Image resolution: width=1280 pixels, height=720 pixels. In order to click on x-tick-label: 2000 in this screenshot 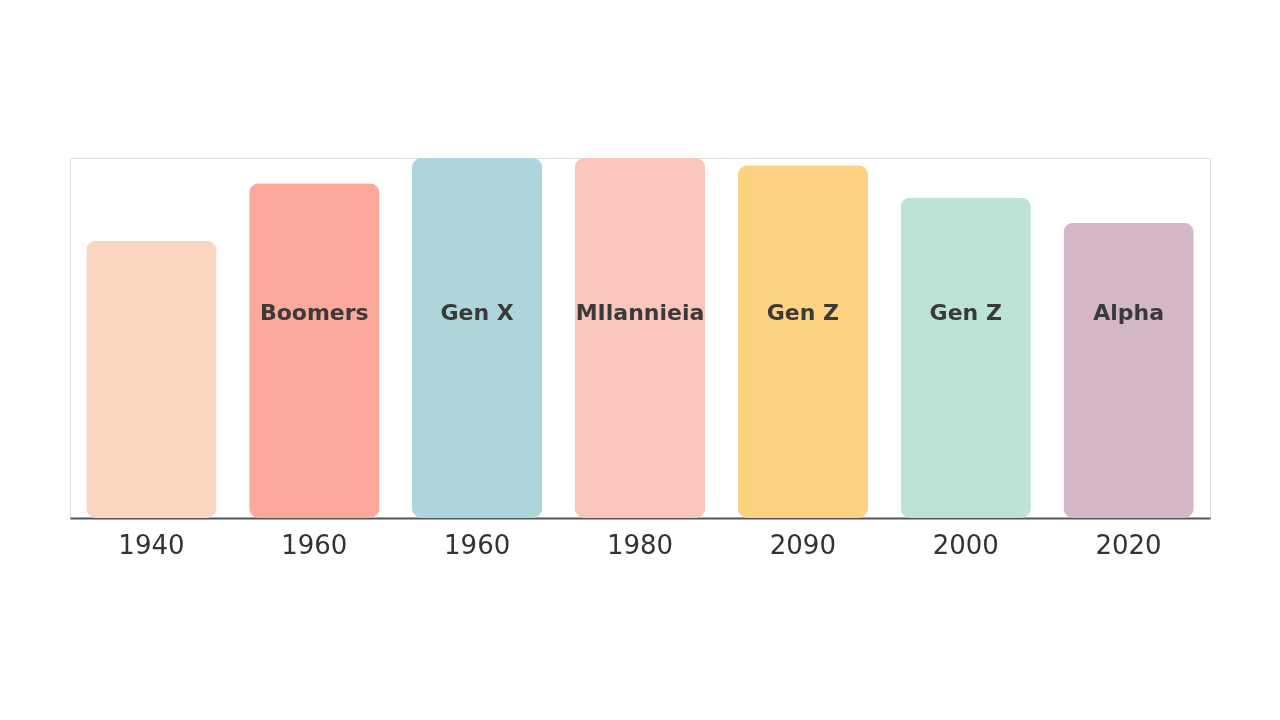, I will do `click(965, 544)`.